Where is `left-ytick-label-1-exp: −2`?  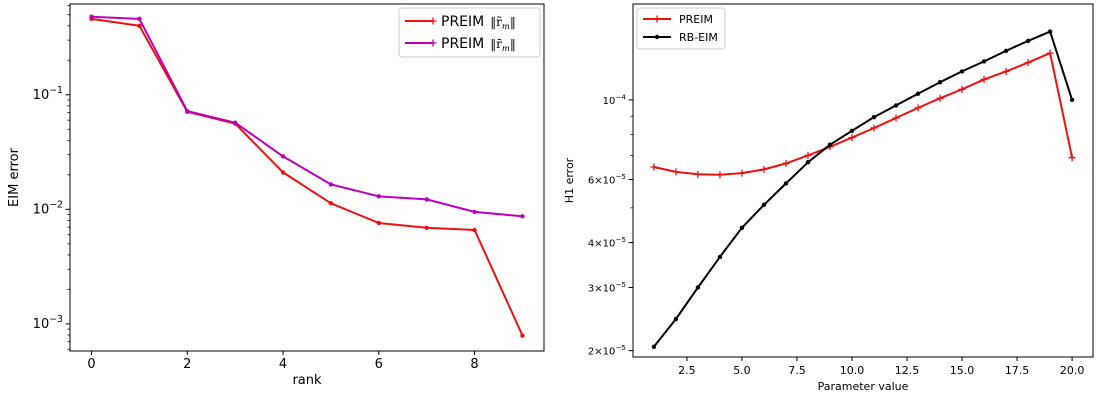
left-ytick-label-1-exp: −2 is located at coordinates (56, 204).